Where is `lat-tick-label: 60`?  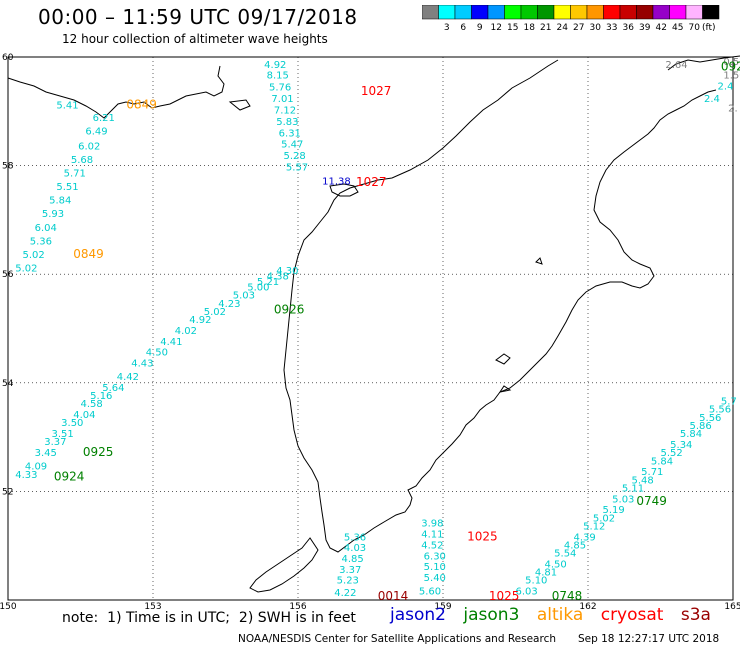 lat-tick-label: 60 is located at coordinates (8, 58).